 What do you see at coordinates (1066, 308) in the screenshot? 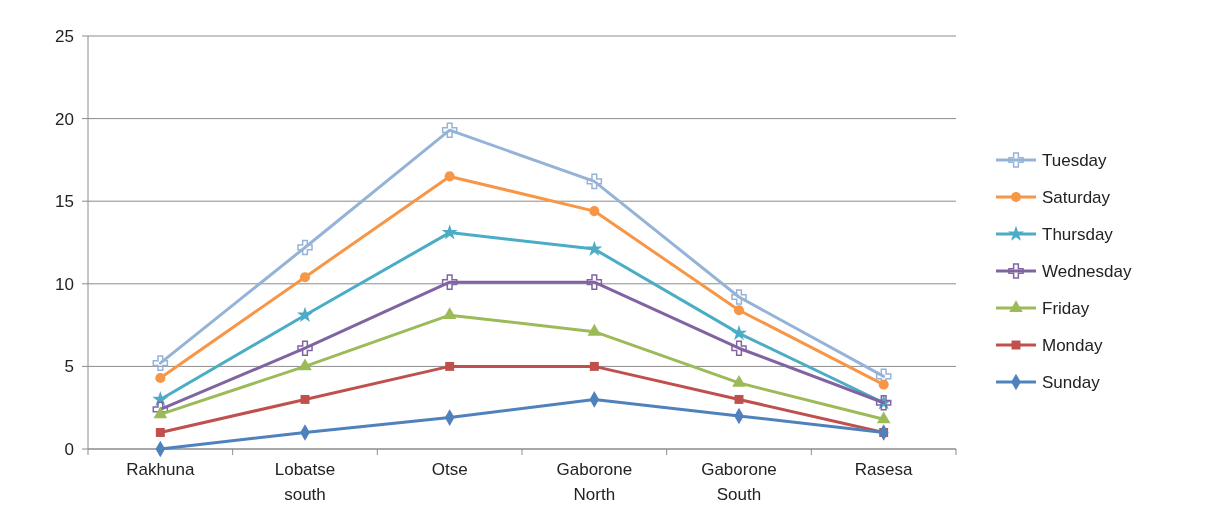
I see `legend-label: Friday` at bounding box center [1066, 308].